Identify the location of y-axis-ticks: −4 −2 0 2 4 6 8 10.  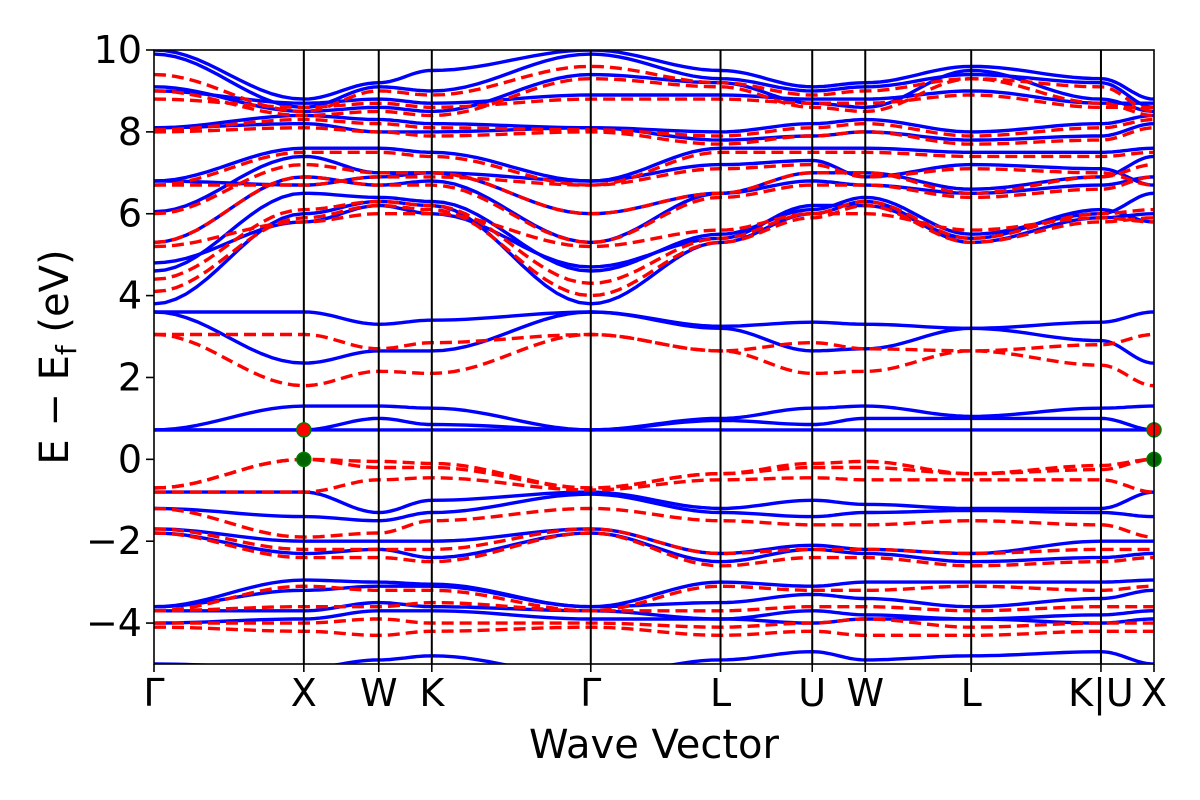
(120, 336).